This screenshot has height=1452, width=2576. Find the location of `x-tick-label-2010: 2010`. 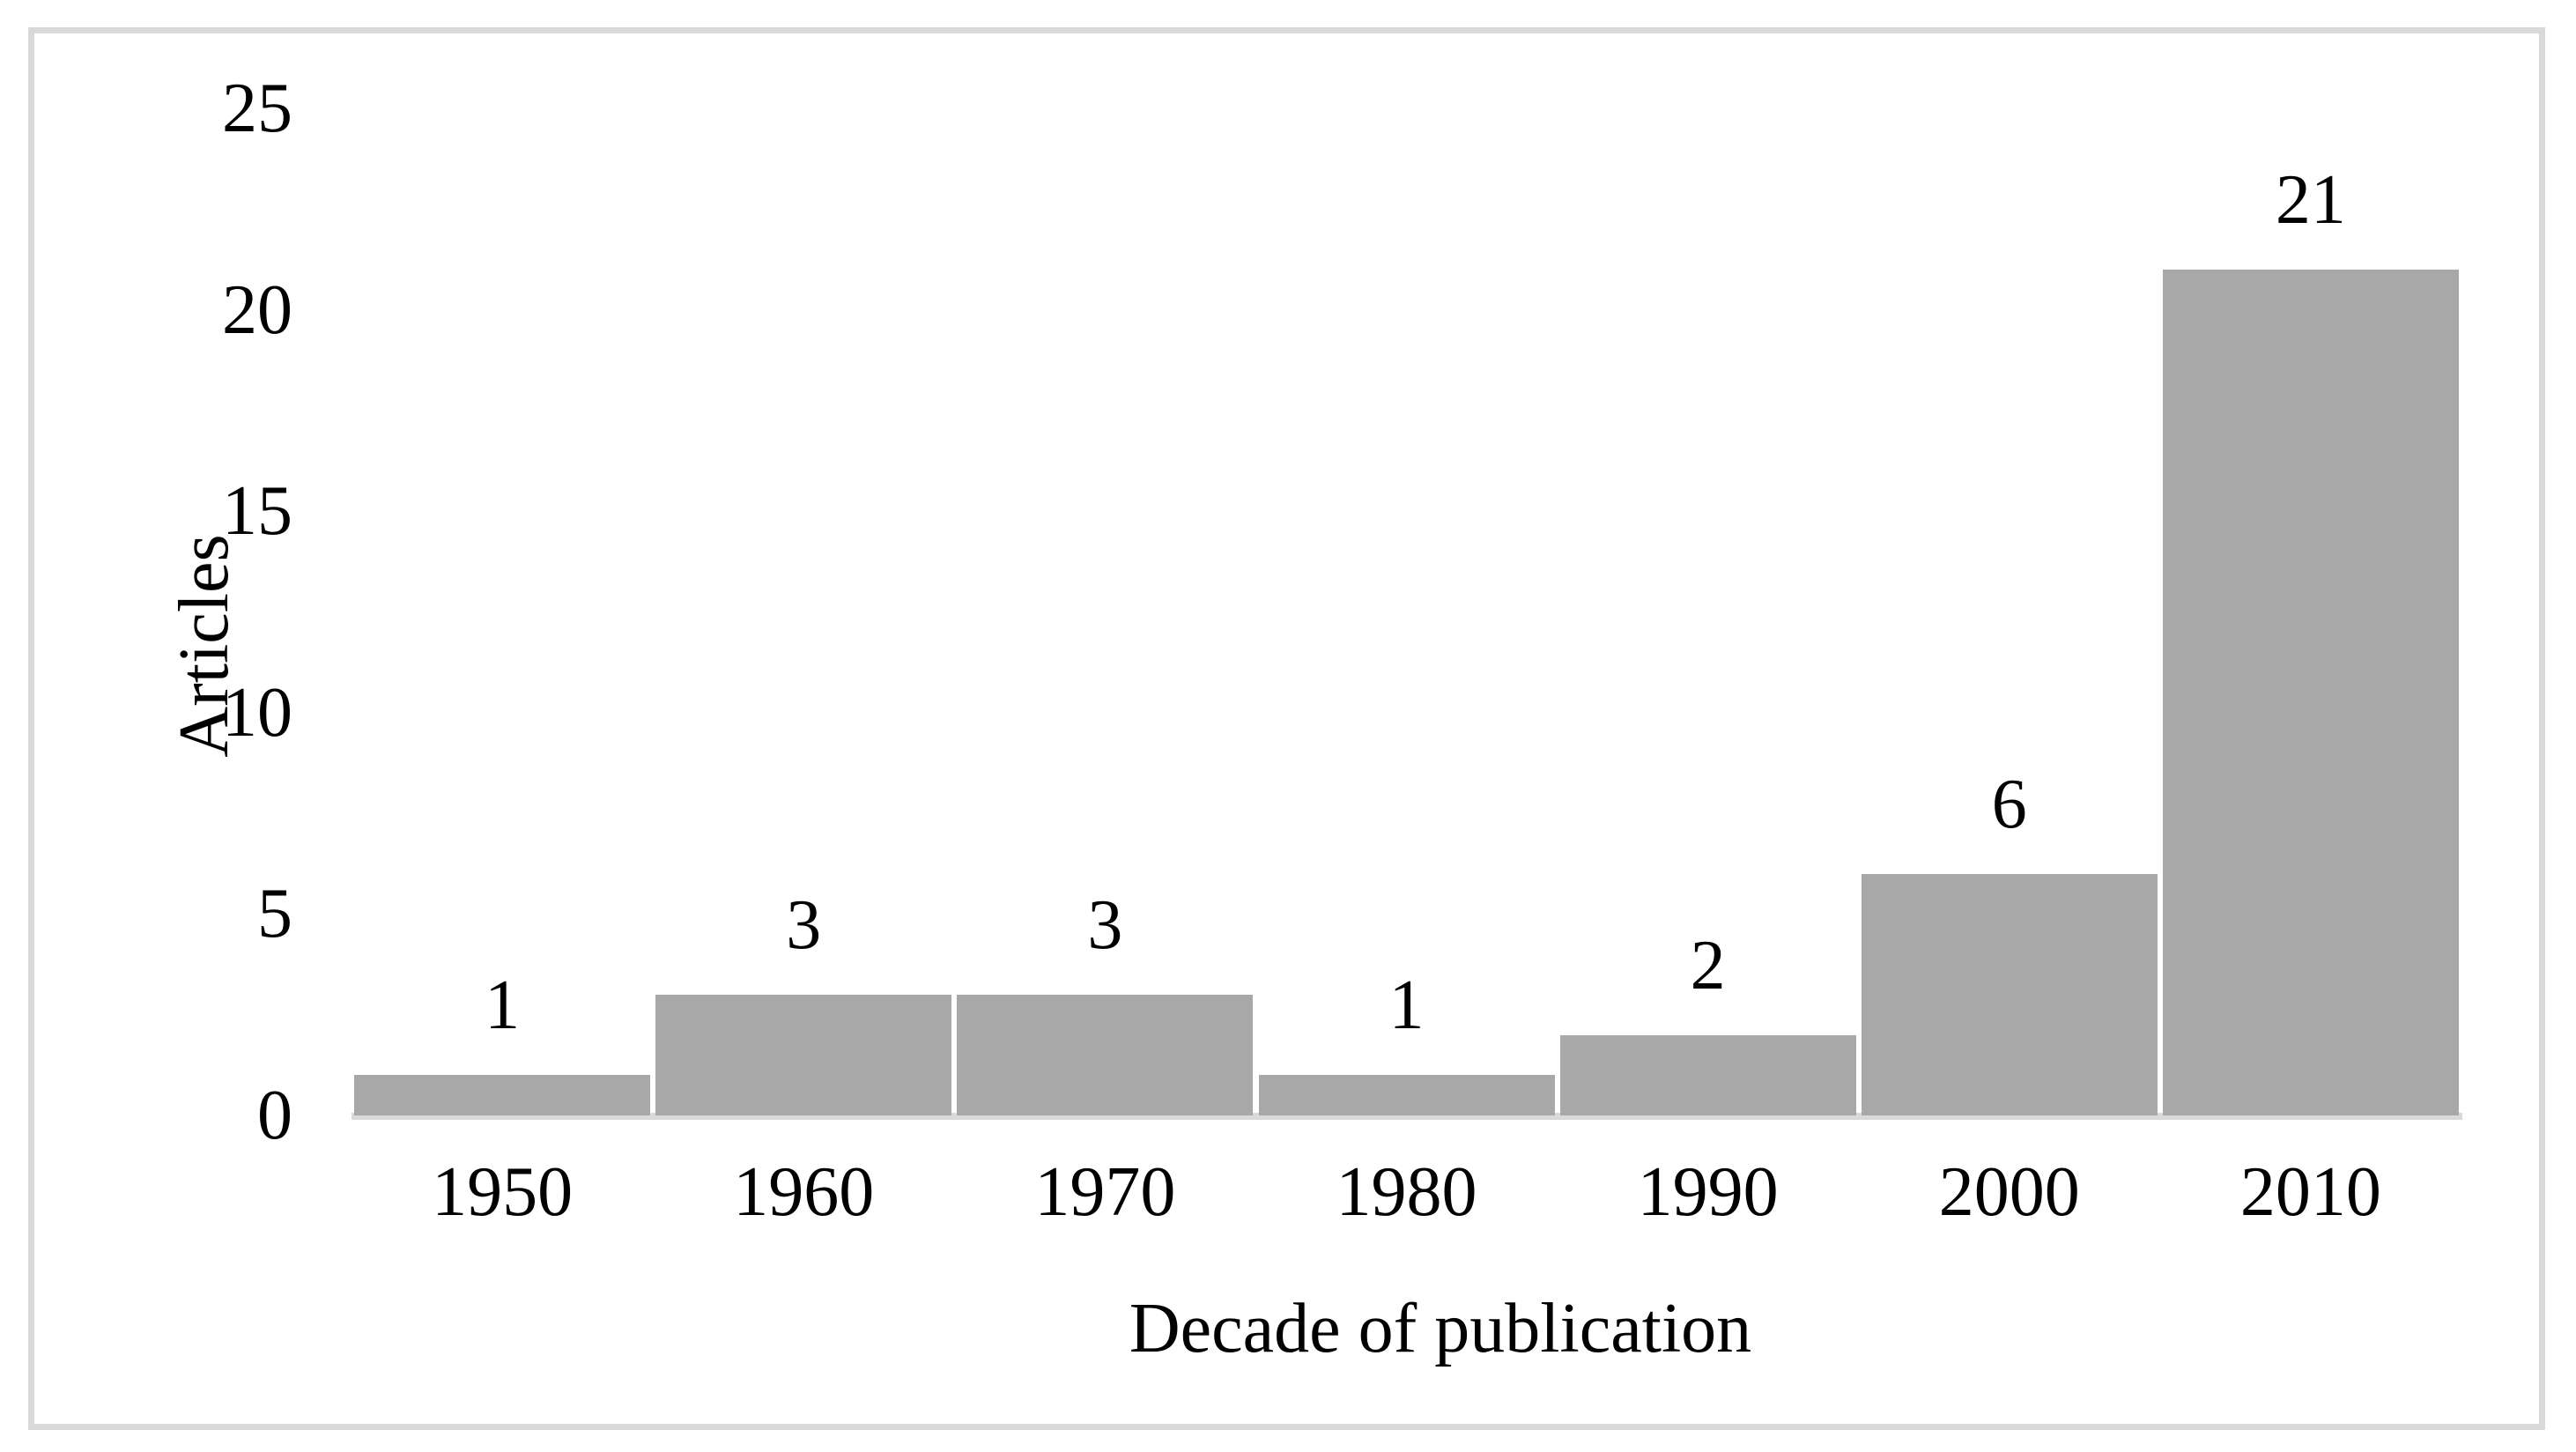

x-tick-label-2010: 2010 is located at coordinates (2310, 1192).